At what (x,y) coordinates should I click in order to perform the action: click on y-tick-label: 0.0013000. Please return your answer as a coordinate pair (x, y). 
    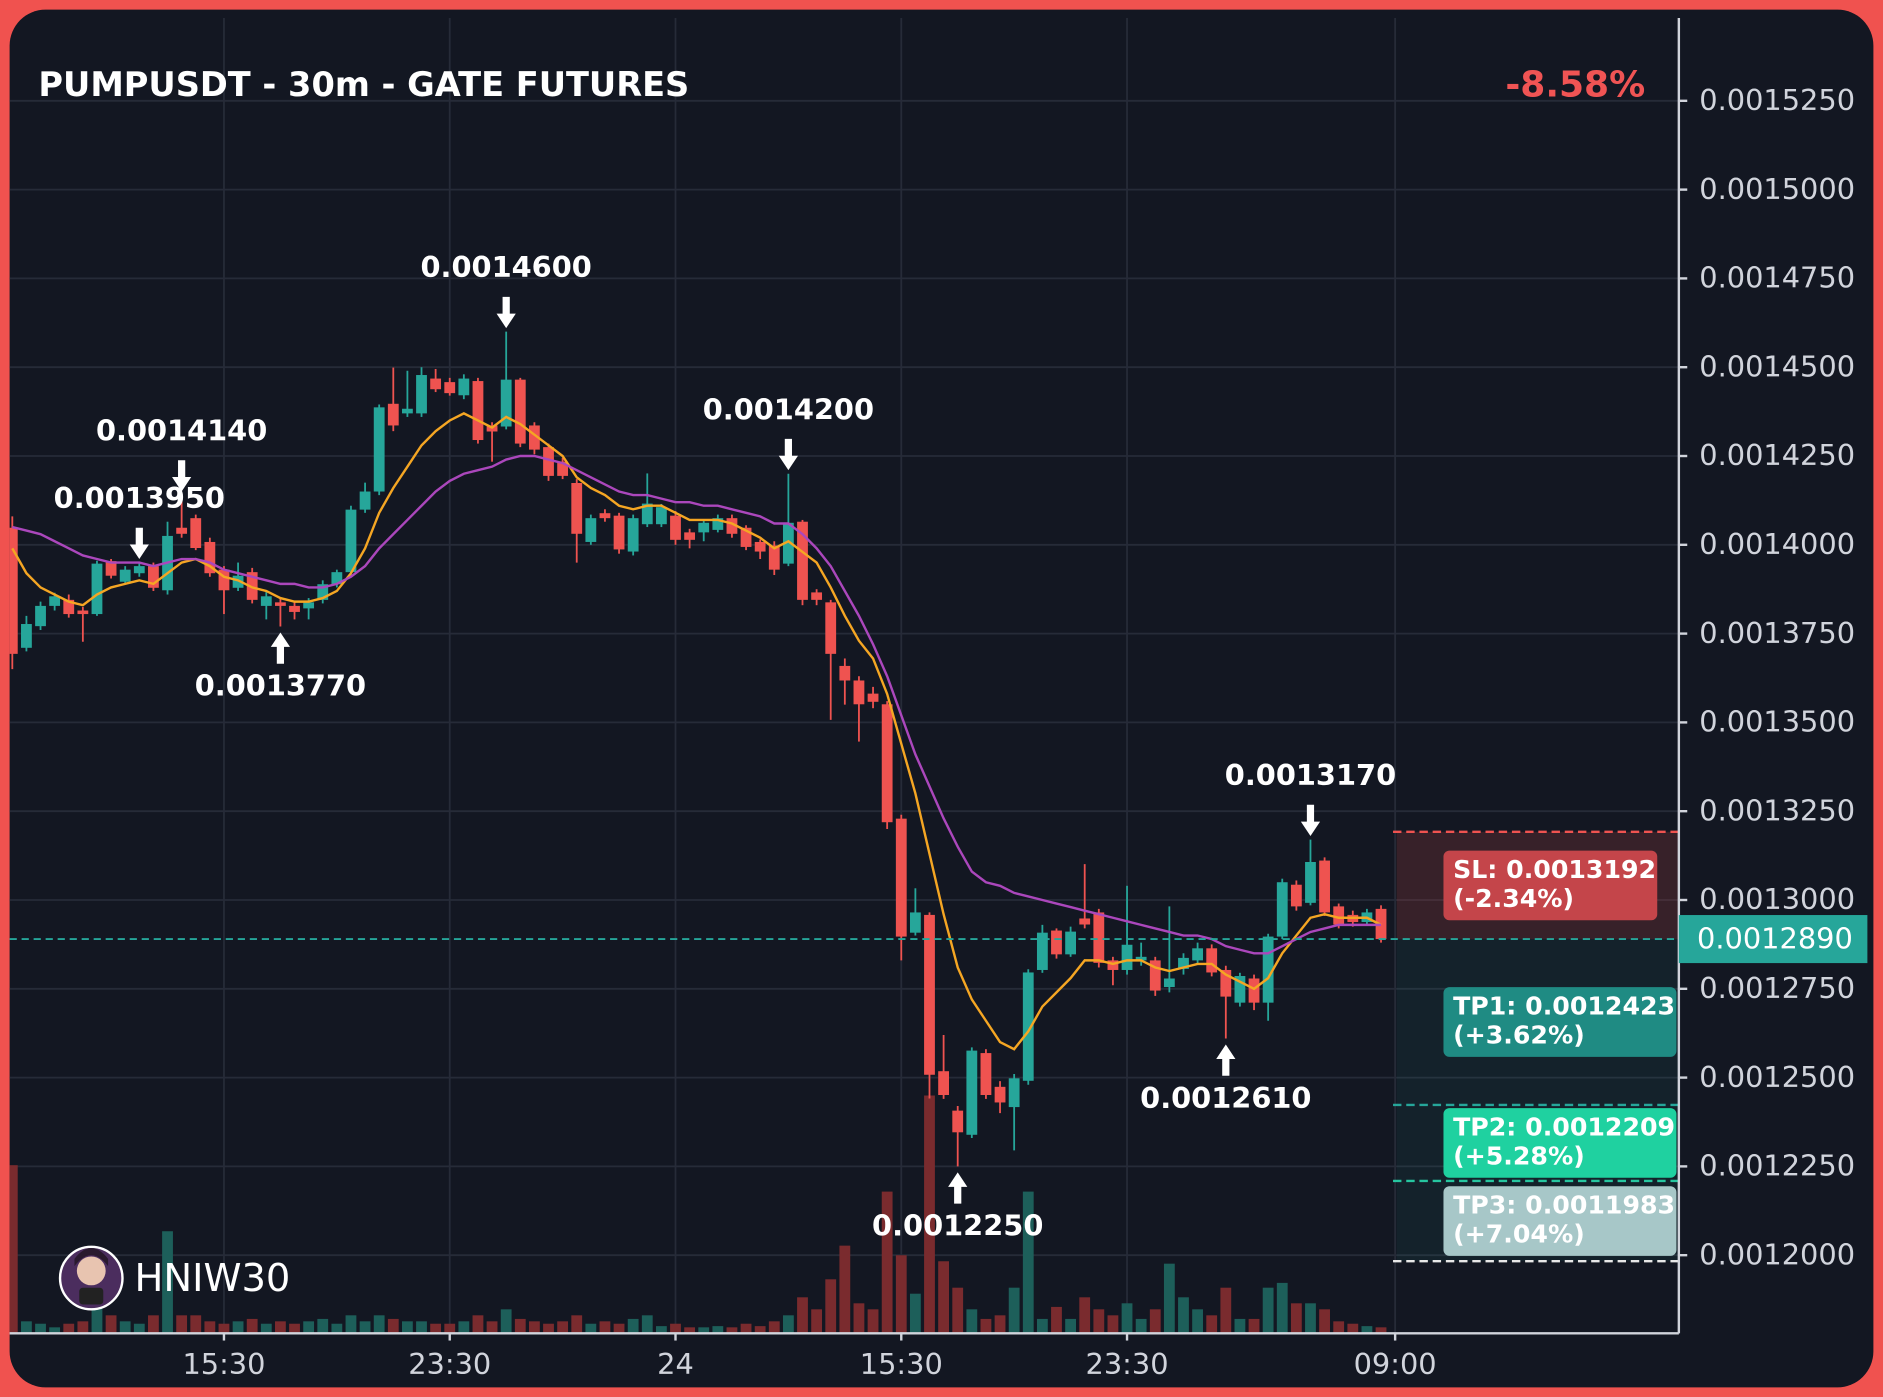
    Looking at the image, I should click on (1777, 899).